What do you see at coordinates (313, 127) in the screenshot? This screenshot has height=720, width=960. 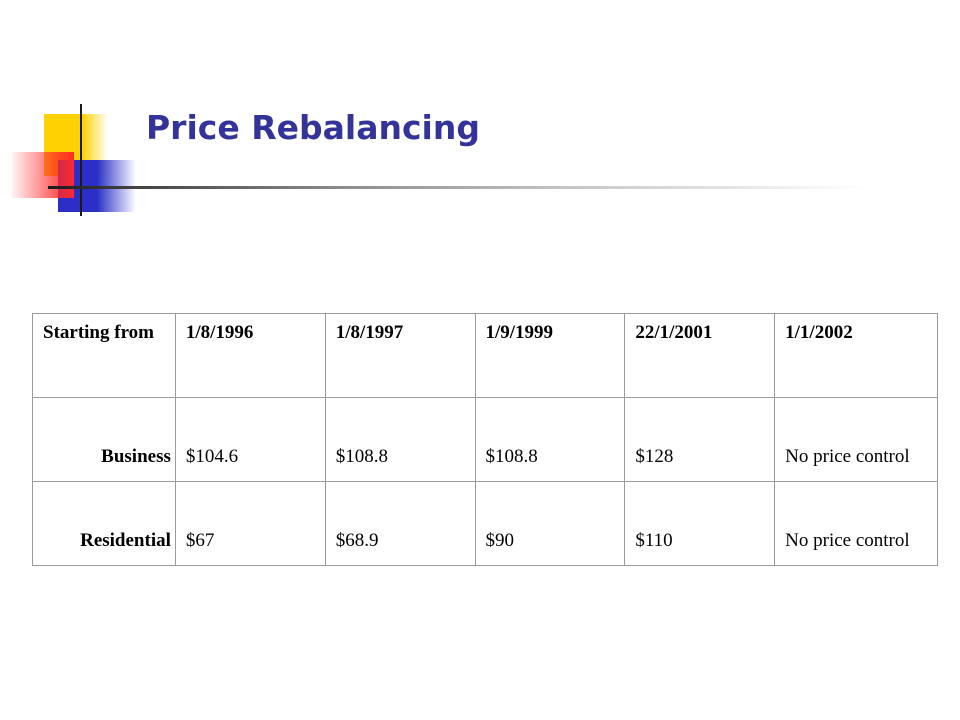 I see `page-title: Price Rebalancing` at bounding box center [313, 127].